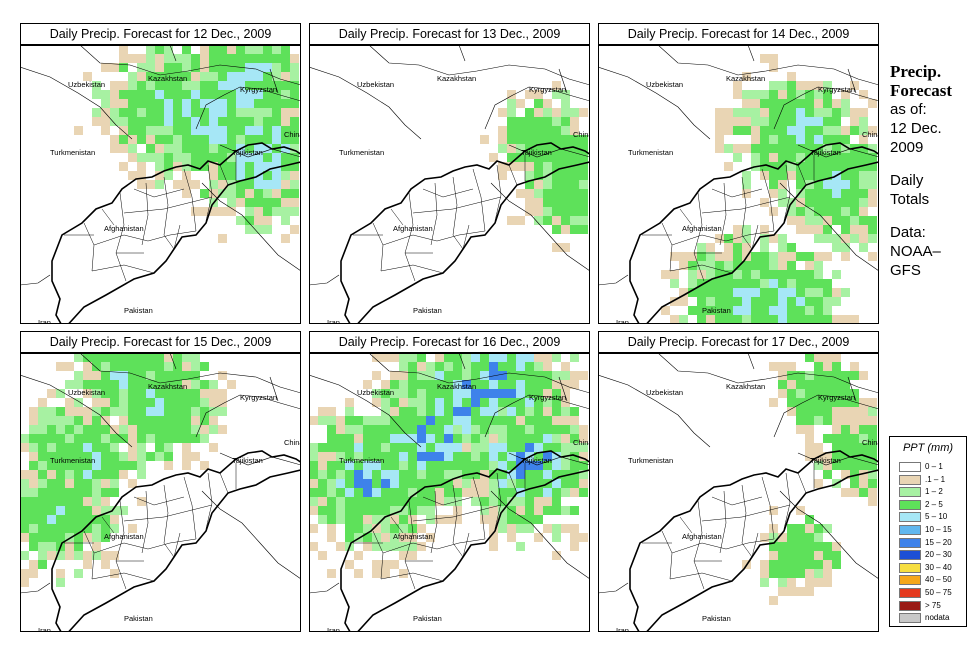  I want to click on panel-title: Daily Precip. Forecast for 16 Dec., 2009, so click(449, 342).